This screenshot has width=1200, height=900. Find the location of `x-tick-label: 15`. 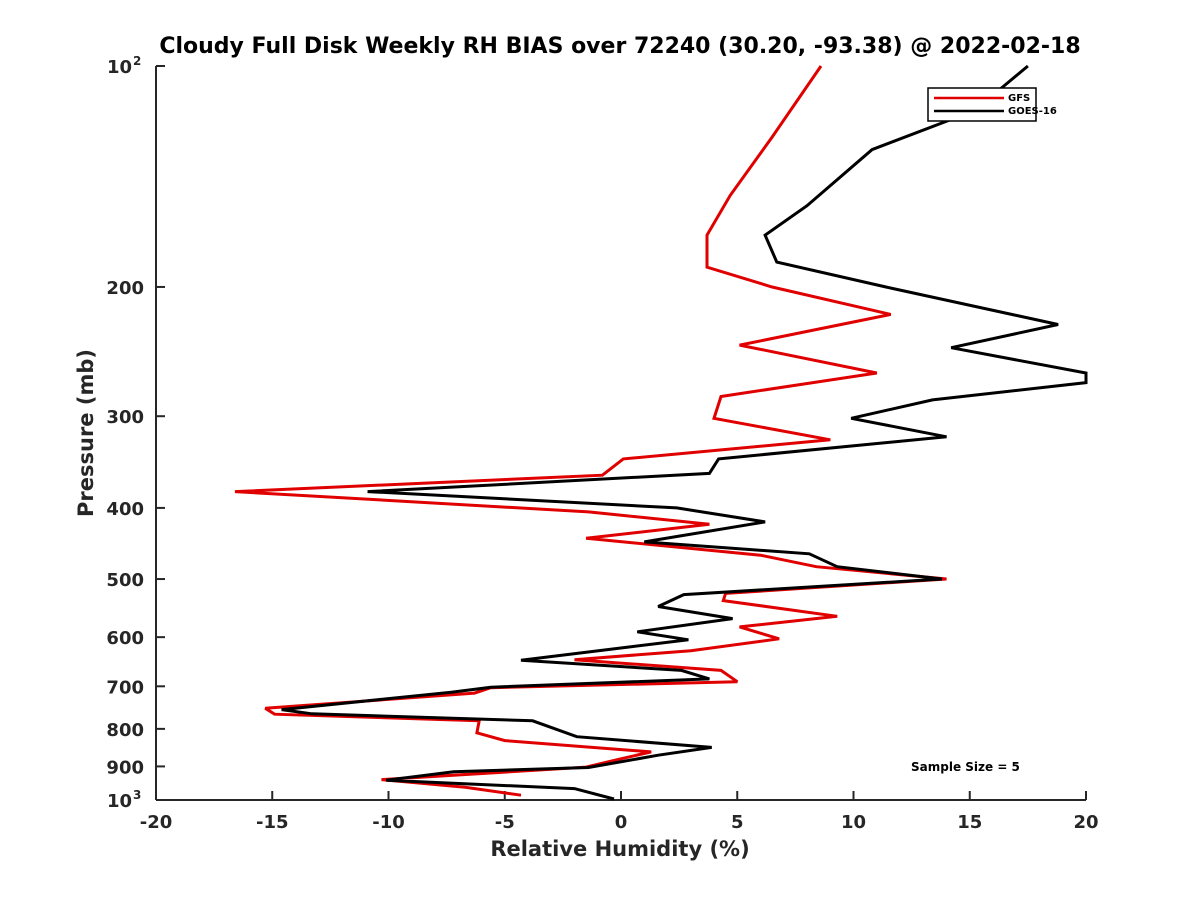

x-tick-label: 15 is located at coordinates (969, 822).